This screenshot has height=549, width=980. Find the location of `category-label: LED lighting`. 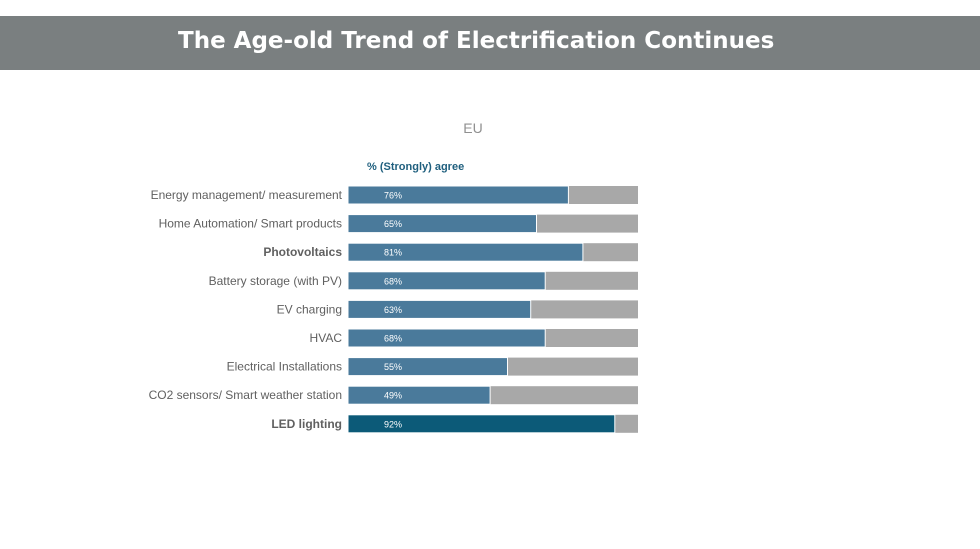

category-label: LED lighting is located at coordinates (306, 424).